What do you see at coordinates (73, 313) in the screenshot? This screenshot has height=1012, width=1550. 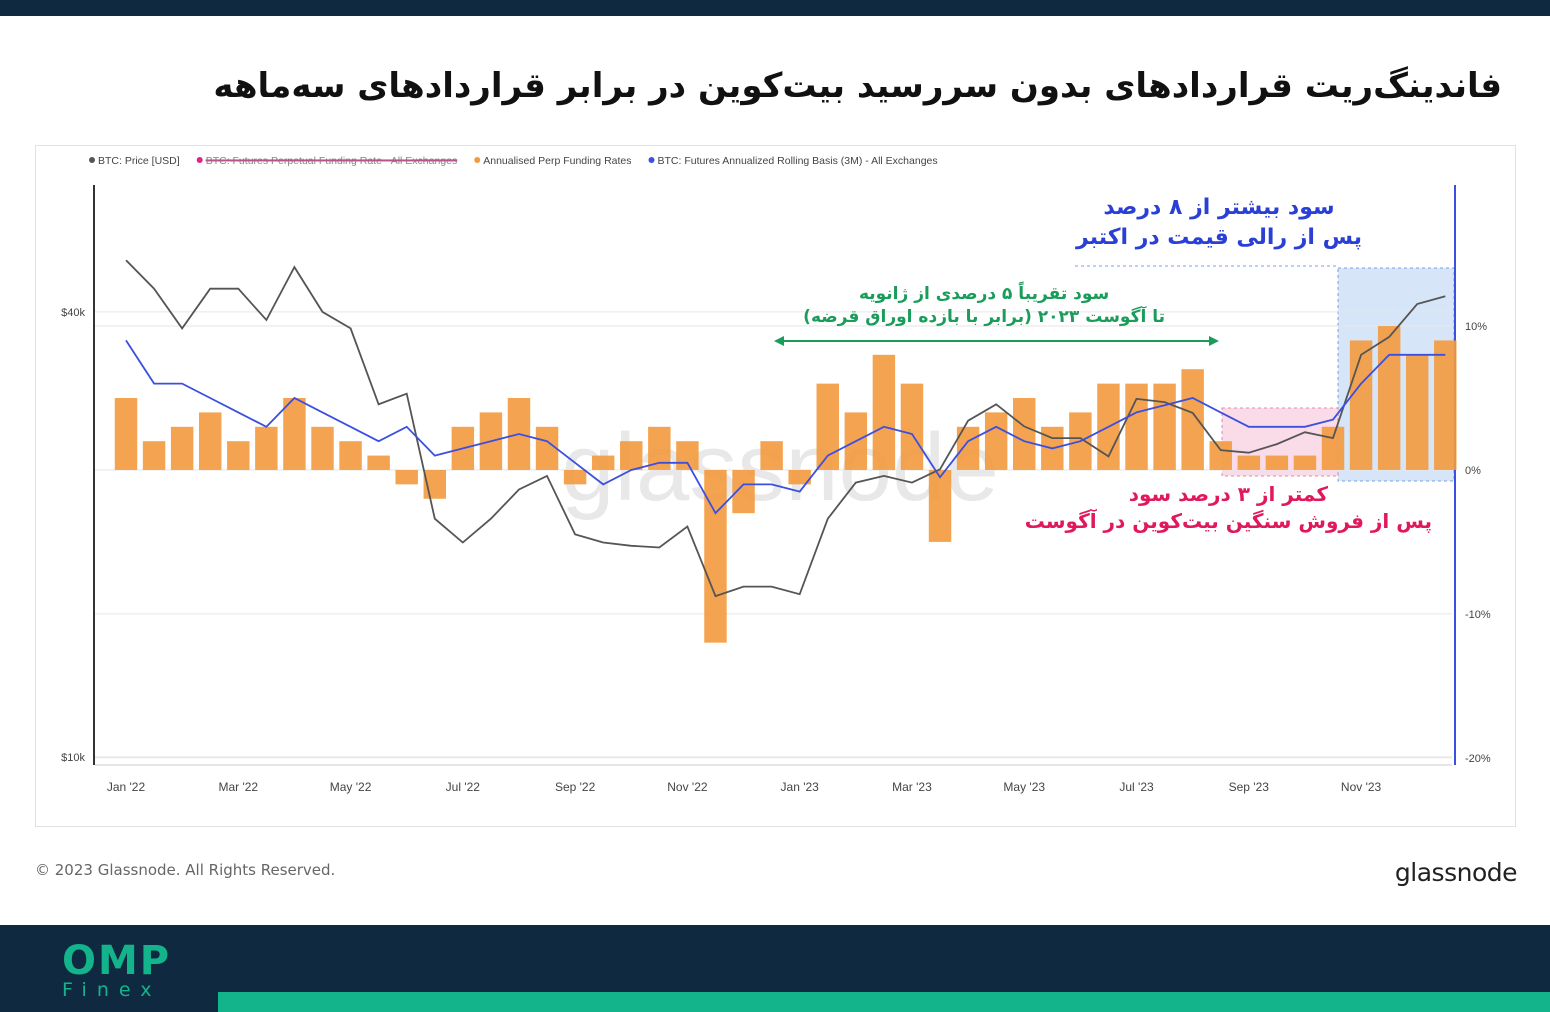 I see `y-tick-label: $40k` at bounding box center [73, 313].